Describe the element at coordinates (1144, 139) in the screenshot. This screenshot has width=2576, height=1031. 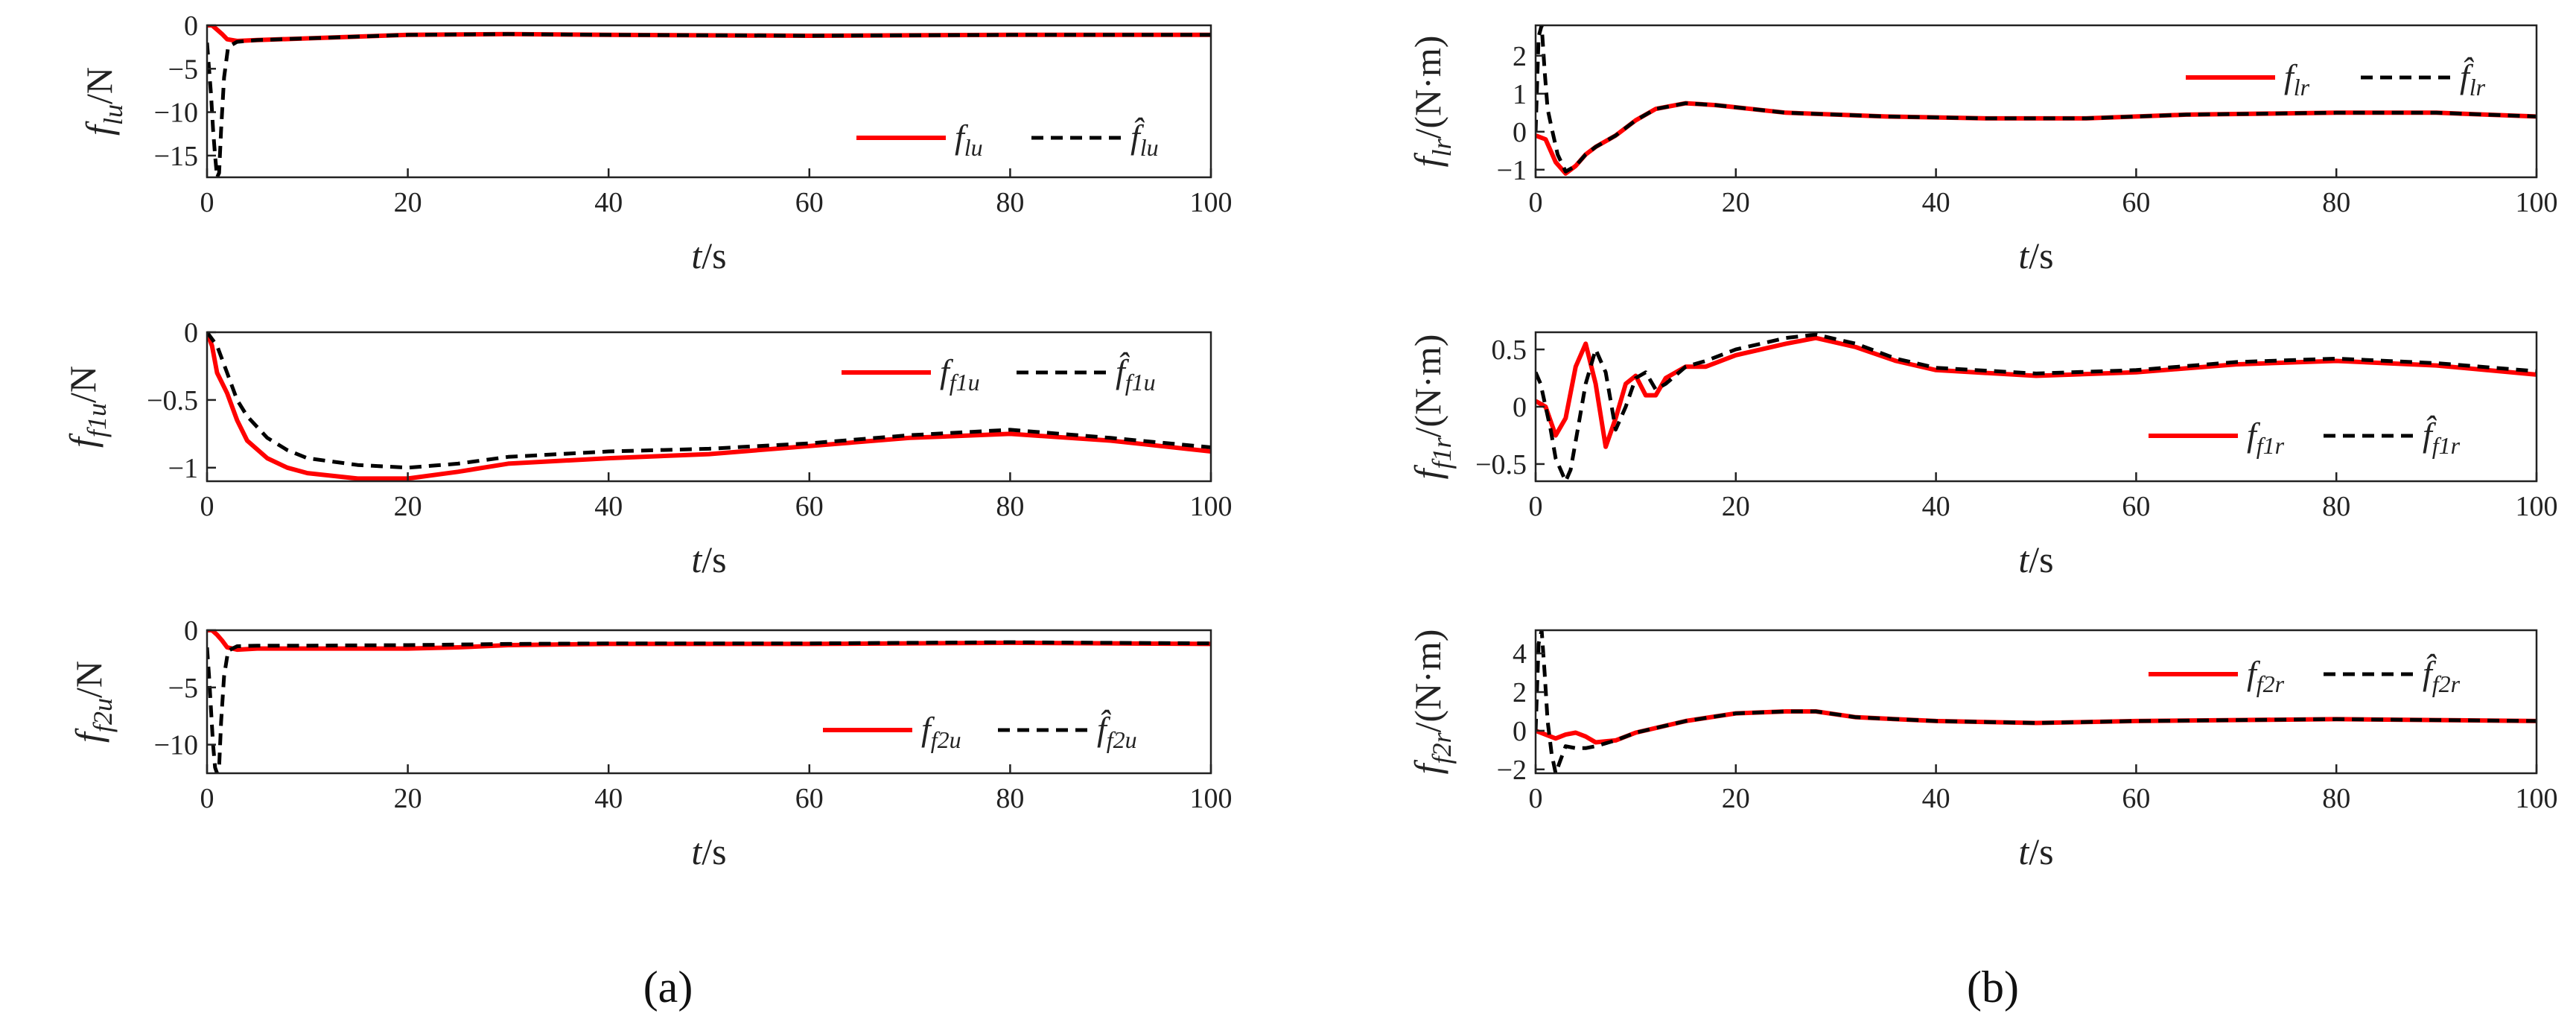
I see `legend-label-estimate: f̂lu` at that location.